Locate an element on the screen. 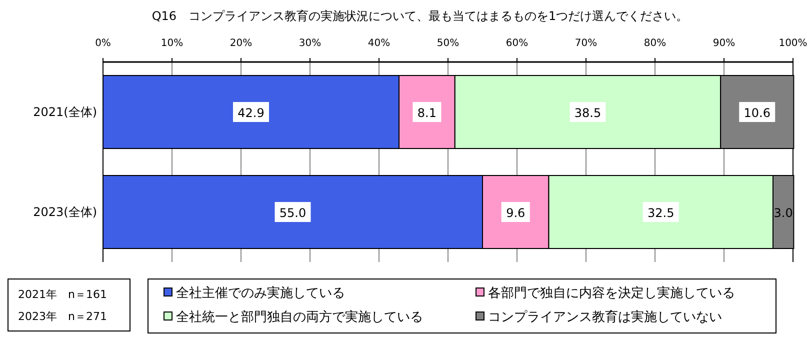  x-tick-label: 60% is located at coordinates (517, 43).